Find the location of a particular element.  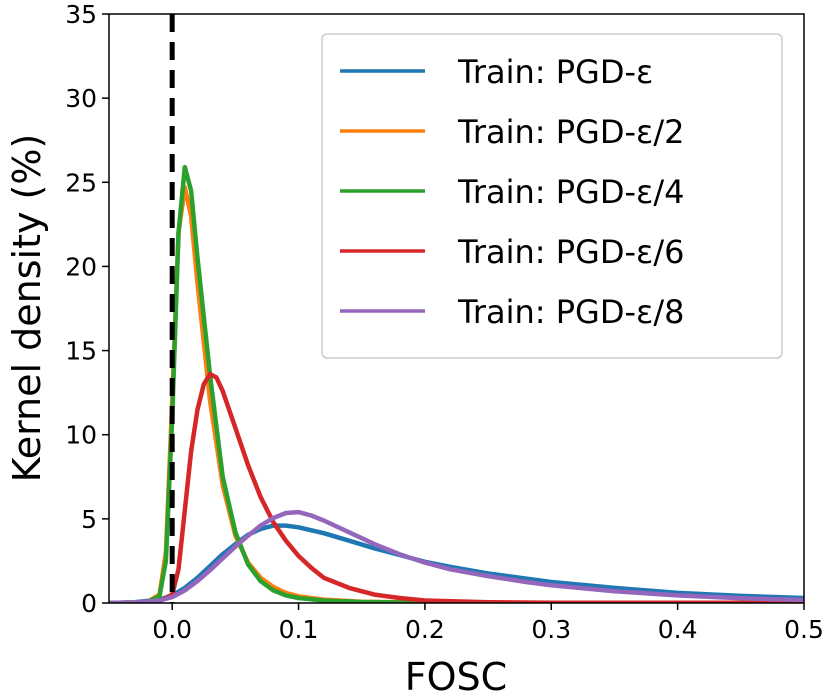

y-tick-label: 25 is located at coordinates (81, 182).